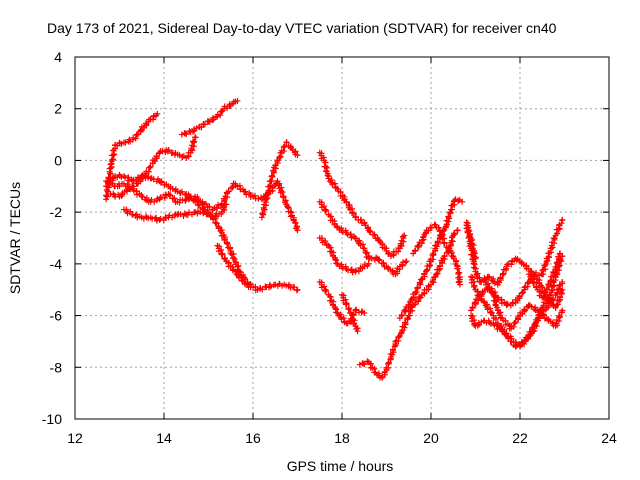  I want to click on series-track-m, so click(350, 313).